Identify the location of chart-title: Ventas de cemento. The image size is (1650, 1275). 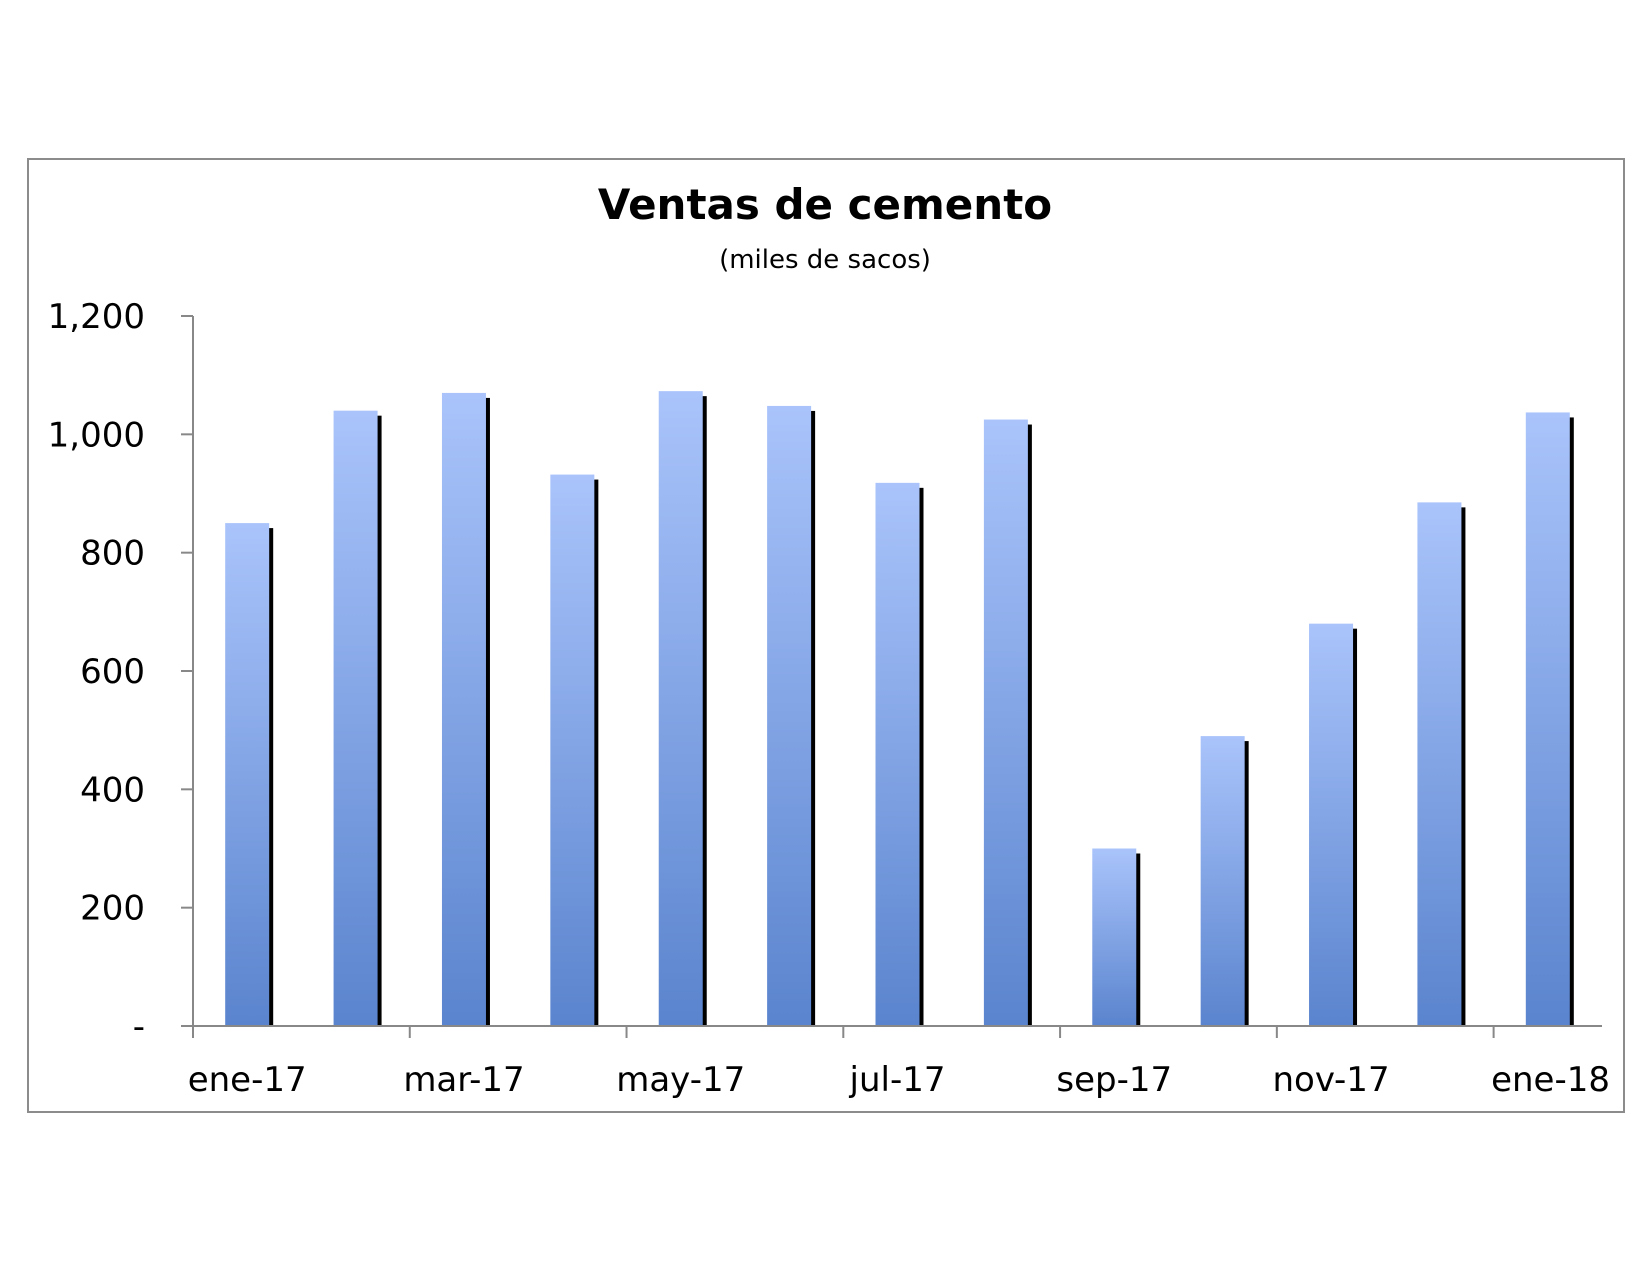
(825, 204).